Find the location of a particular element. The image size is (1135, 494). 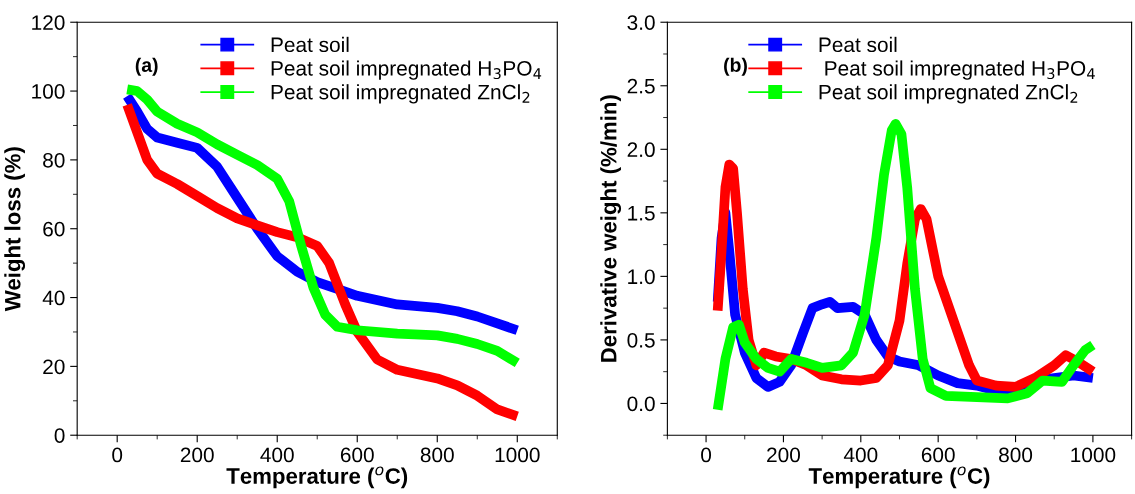

y-axis-title: Derivative weight (%/min) is located at coordinates (611, 228).